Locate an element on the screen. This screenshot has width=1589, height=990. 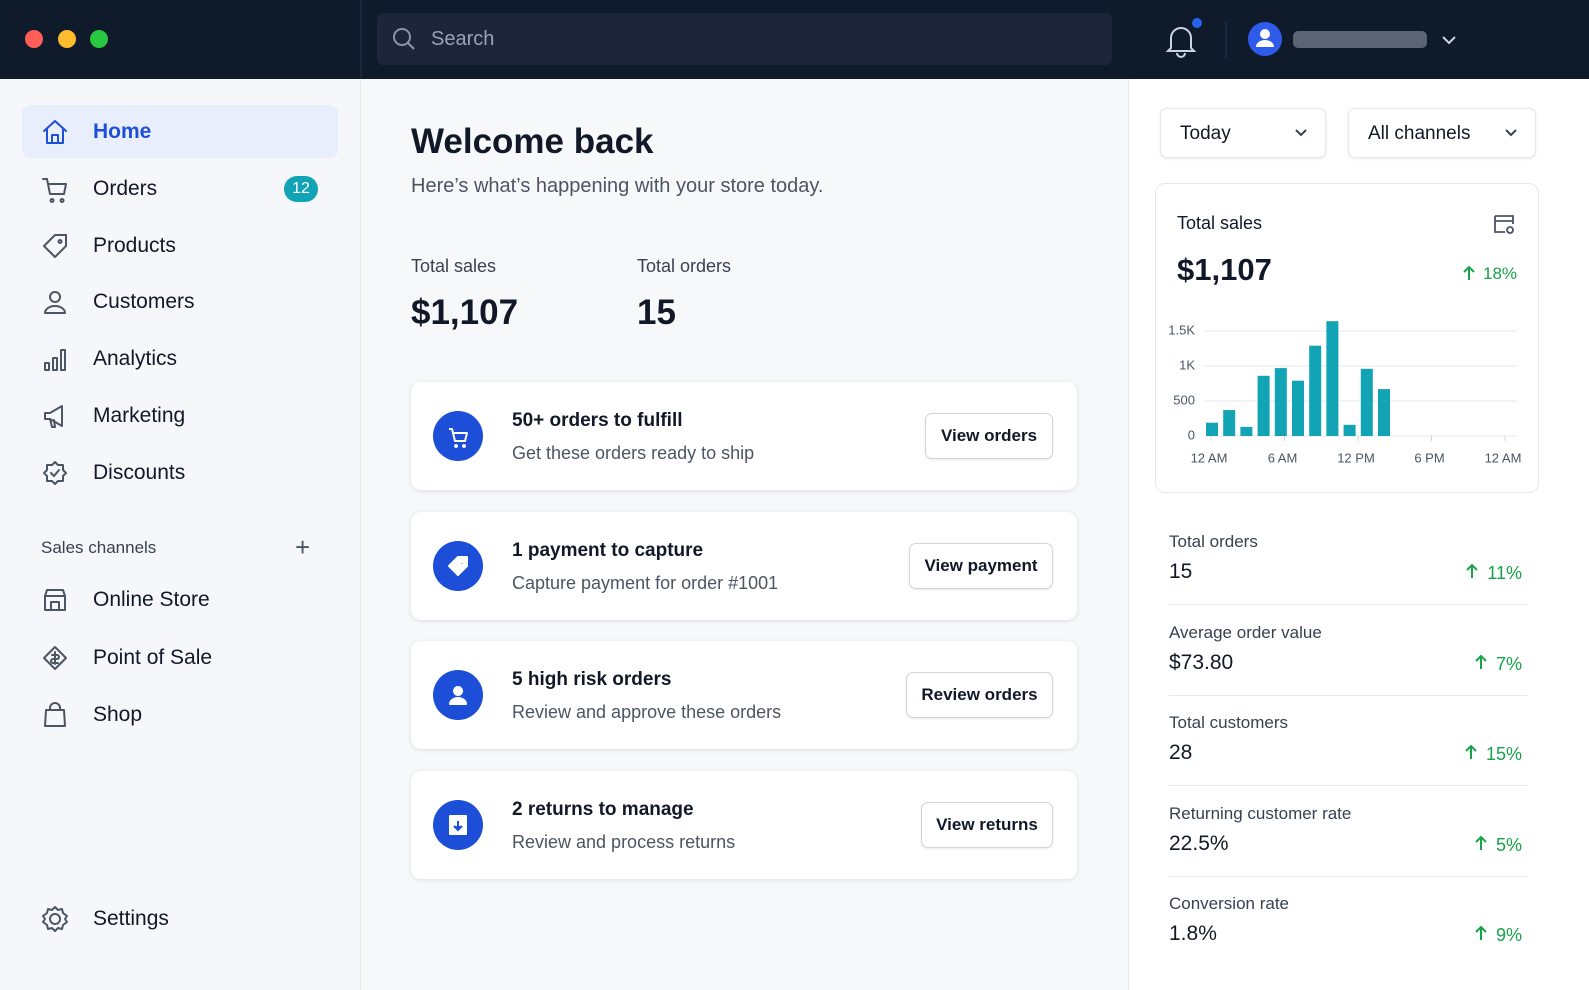
task-button: View orders is located at coordinates (989, 436).